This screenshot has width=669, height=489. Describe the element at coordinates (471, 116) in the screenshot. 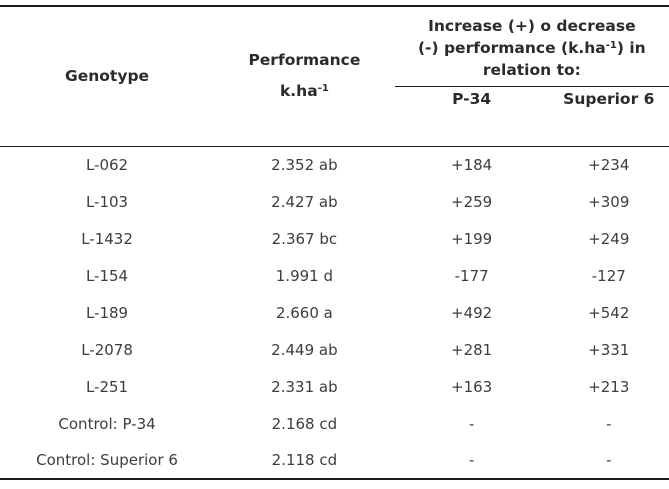

I see `col-header-p34: P-34` at that location.